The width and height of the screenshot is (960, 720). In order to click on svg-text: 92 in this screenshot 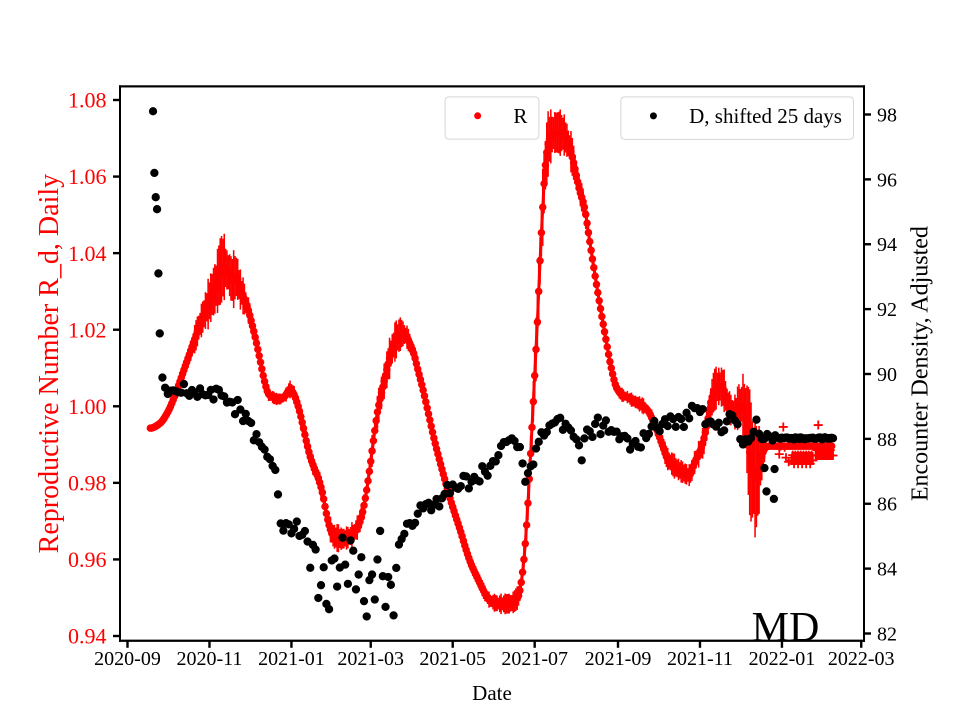, I will do `click(887, 310)`.